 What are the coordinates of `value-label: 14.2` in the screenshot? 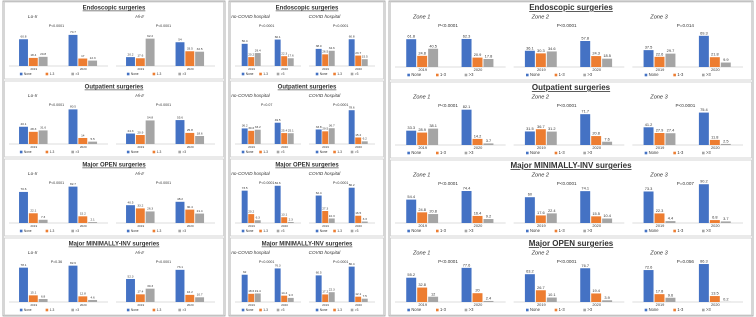 It's located at (478, 135).